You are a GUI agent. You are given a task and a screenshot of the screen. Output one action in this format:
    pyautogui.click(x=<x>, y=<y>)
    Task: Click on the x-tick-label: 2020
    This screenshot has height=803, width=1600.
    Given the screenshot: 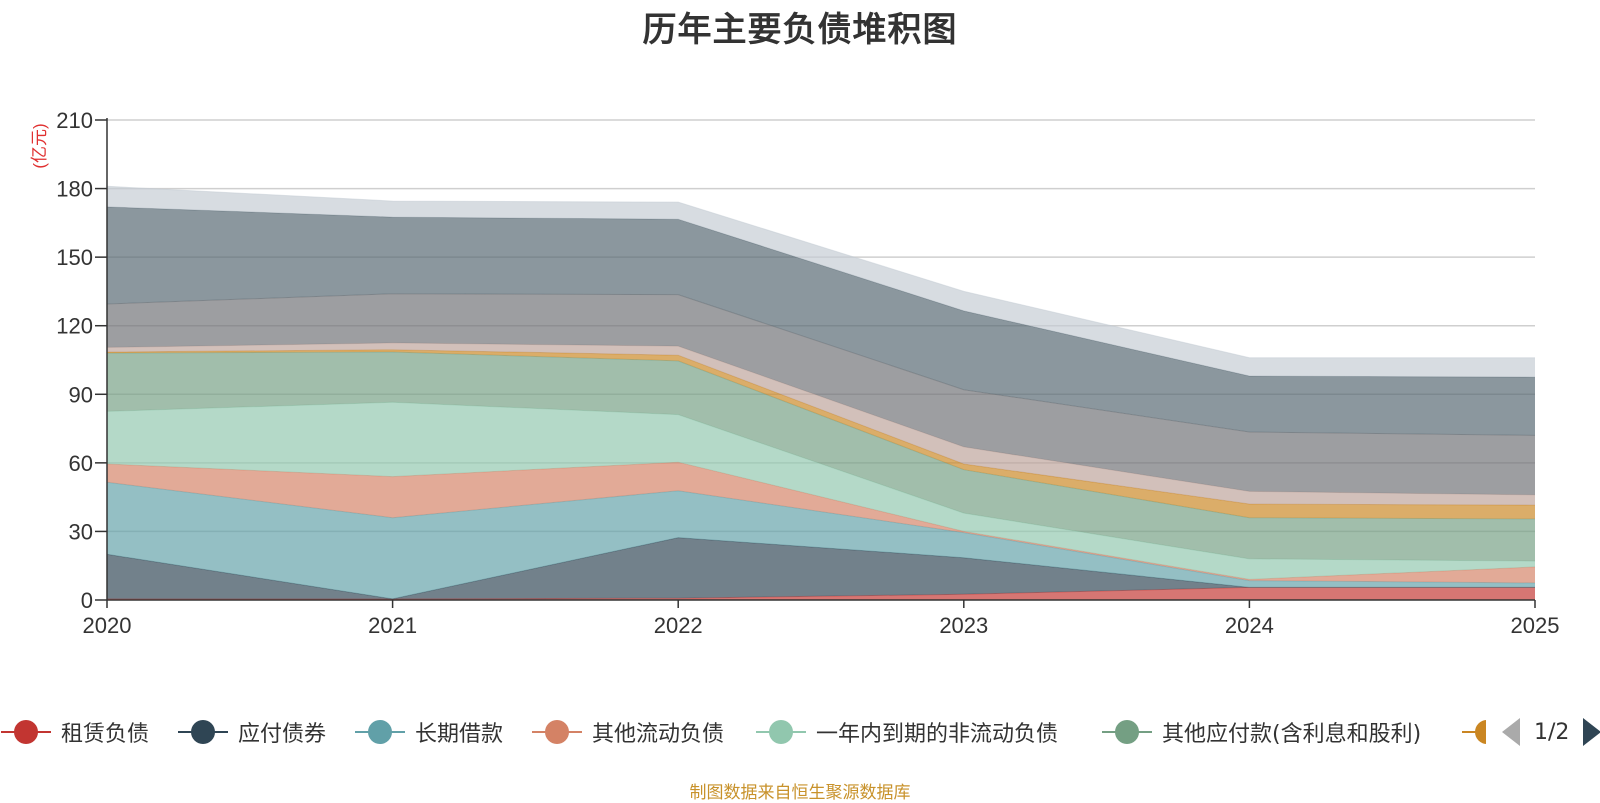 What is the action you would take?
    pyautogui.click(x=107, y=625)
    